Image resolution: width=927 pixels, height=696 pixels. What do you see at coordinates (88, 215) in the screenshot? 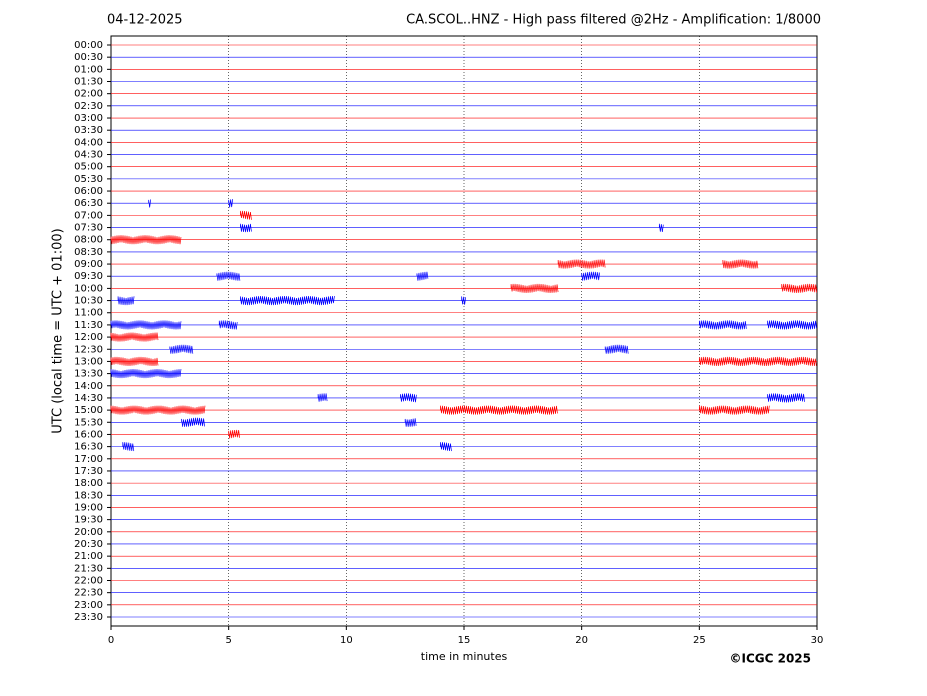
I see `y-tick-label: 07:00` at bounding box center [88, 215].